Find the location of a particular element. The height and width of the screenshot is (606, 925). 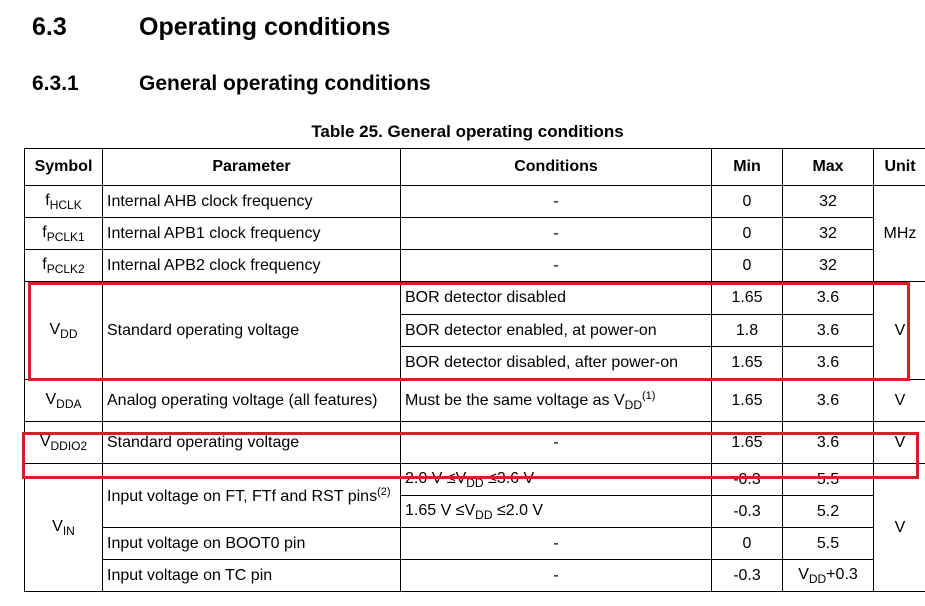

parameter-cell: Input voltage on TC pin is located at coordinates (251, 575).